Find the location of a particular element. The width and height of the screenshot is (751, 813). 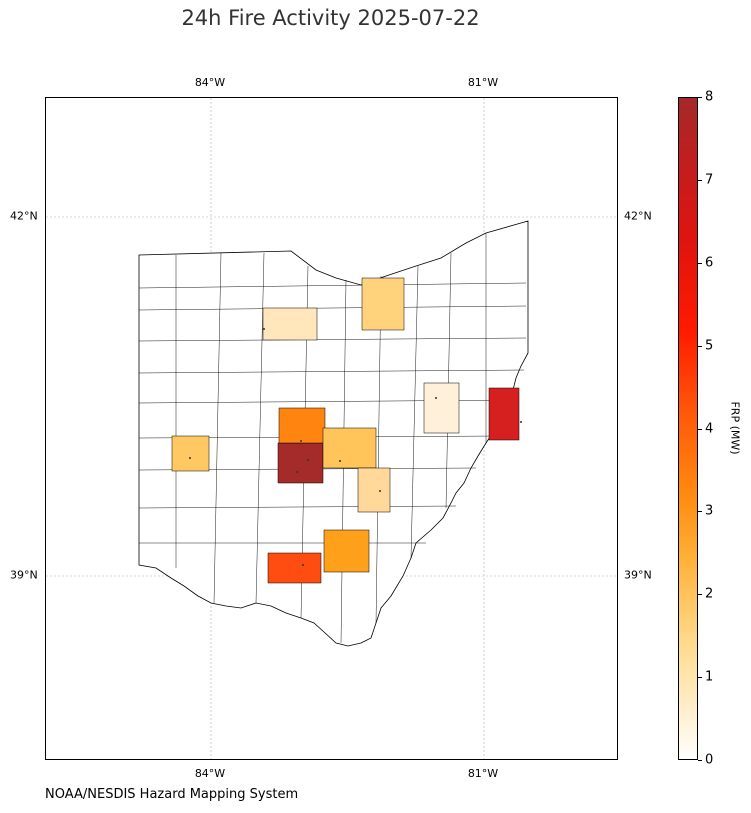

data-source-credit: NOAA/NESDIS Hazard Mapping System is located at coordinates (172, 794).